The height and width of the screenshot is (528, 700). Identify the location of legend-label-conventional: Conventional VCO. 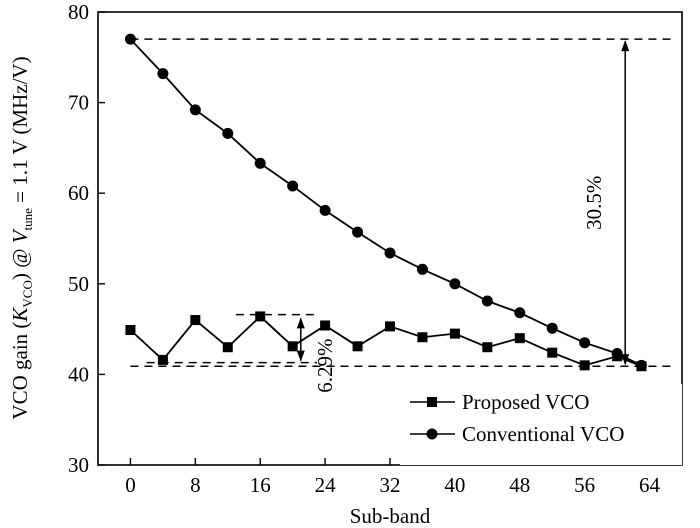
(543, 434).